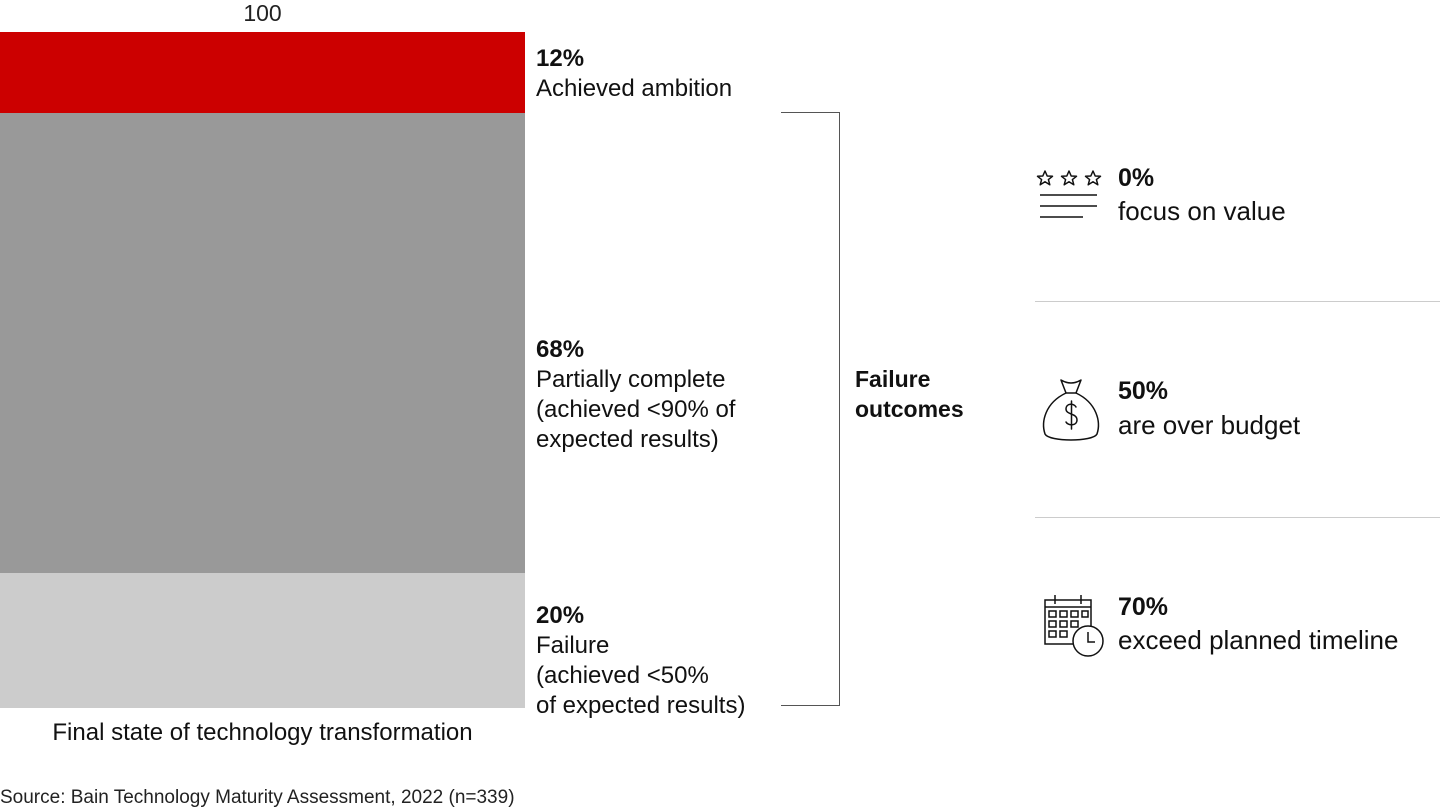  What do you see at coordinates (1071, 410) in the screenshot?
I see `money-bag-icon` at bounding box center [1071, 410].